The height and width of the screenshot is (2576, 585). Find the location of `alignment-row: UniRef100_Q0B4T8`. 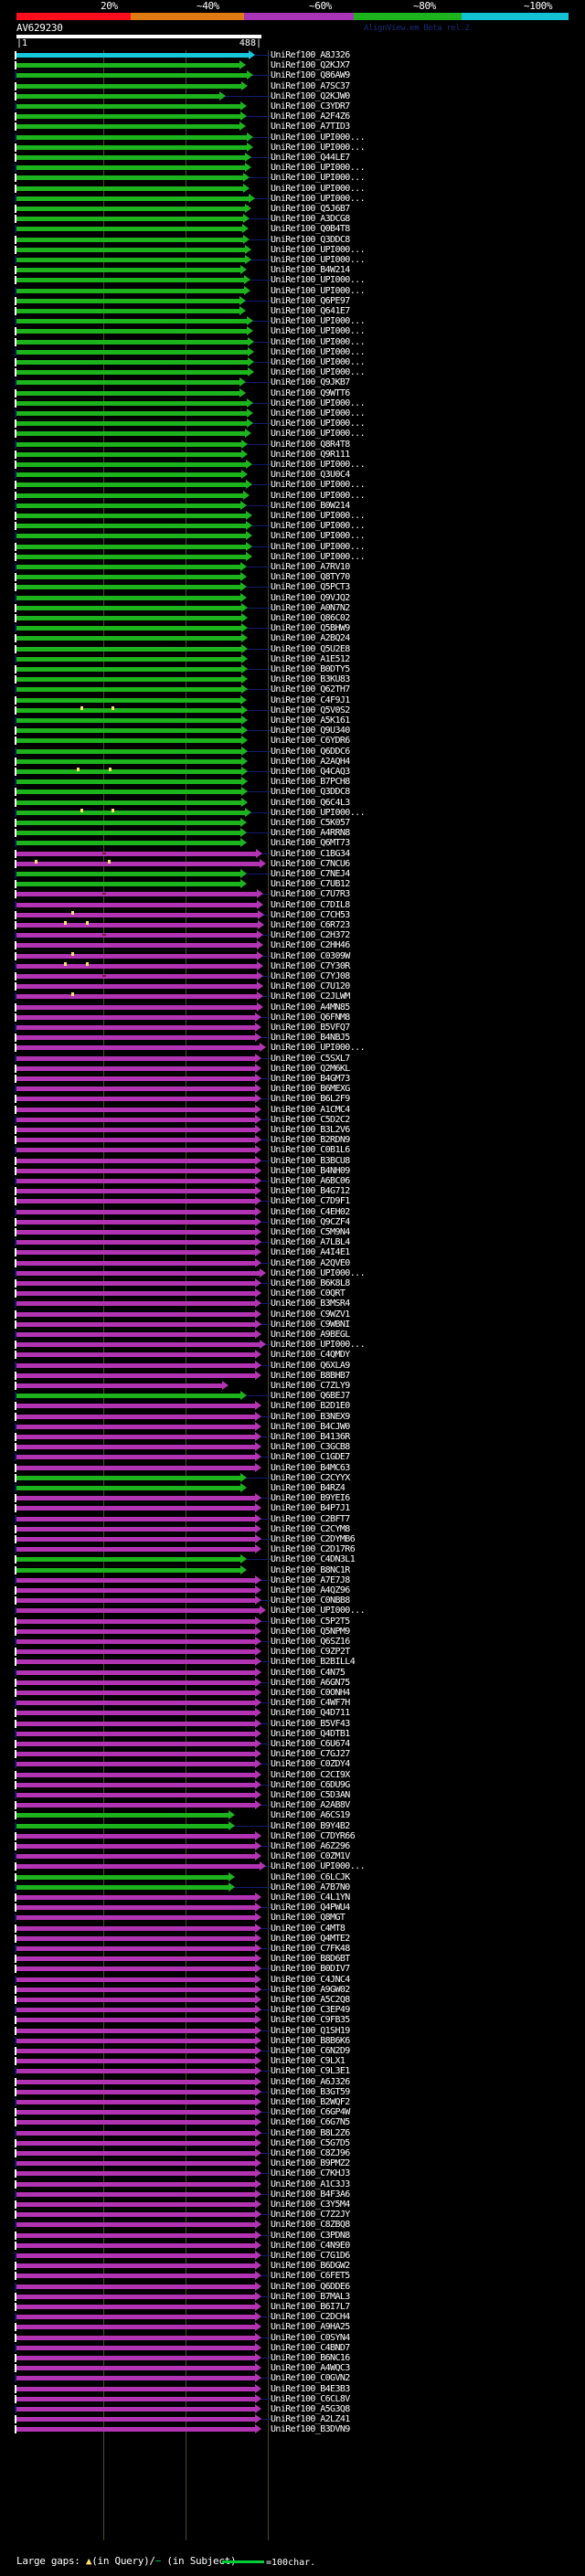

alignment-row: UniRef100_Q0B4T8 is located at coordinates (293, 229).